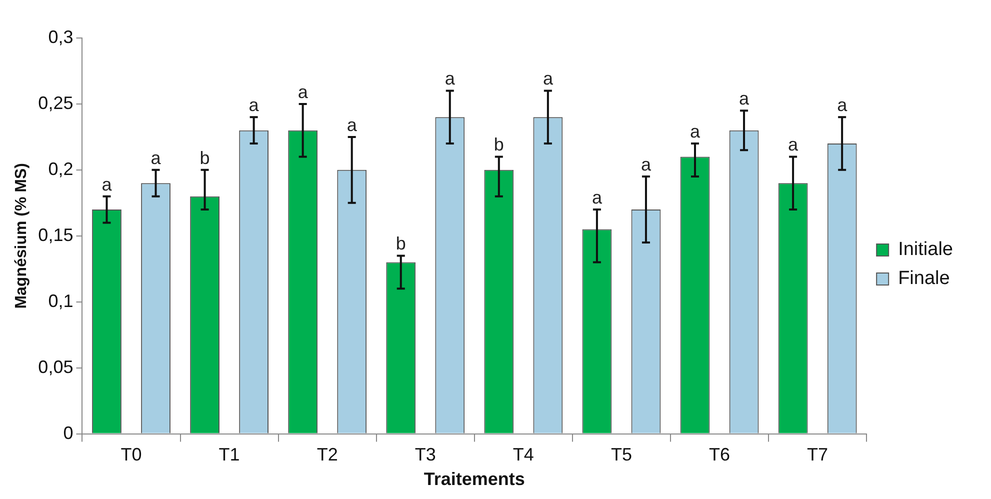 The width and height of the screenshot is (991, 499). What do you see at coordinates (425, 454) in the screenshot?
I see `x-tick-label: T3` at bounding box center [425, 454].